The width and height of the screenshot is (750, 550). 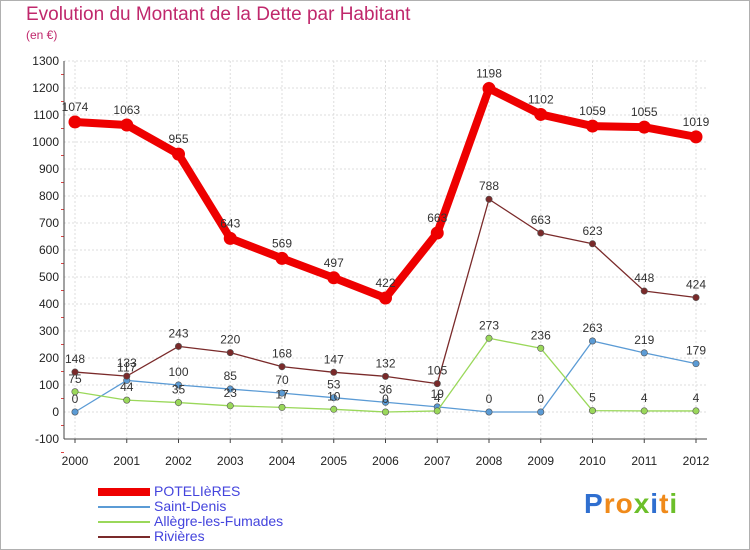 What do you see at coordinates (642, 503) in the screenshot?
I see `logo-letter: x` at bounding box center [642, 503].